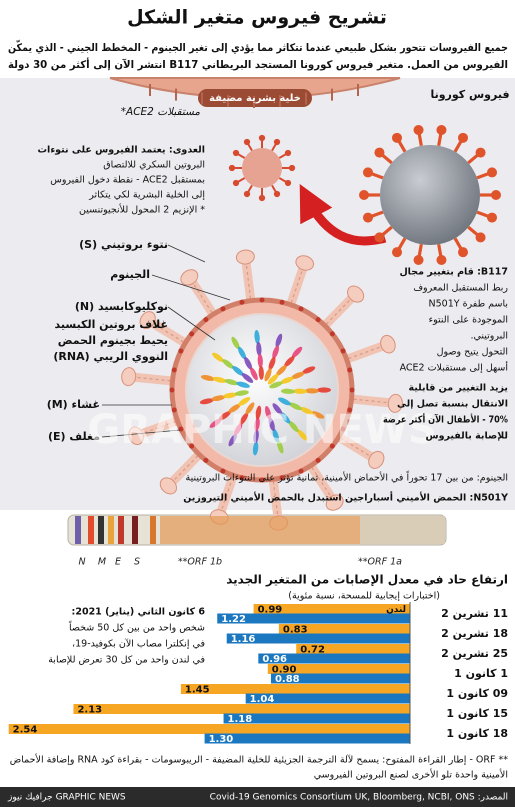  What do you see at coordinates (287, 679) in the screenshot?
I see `value-label: 0.88` at bounding box center [287, 679].